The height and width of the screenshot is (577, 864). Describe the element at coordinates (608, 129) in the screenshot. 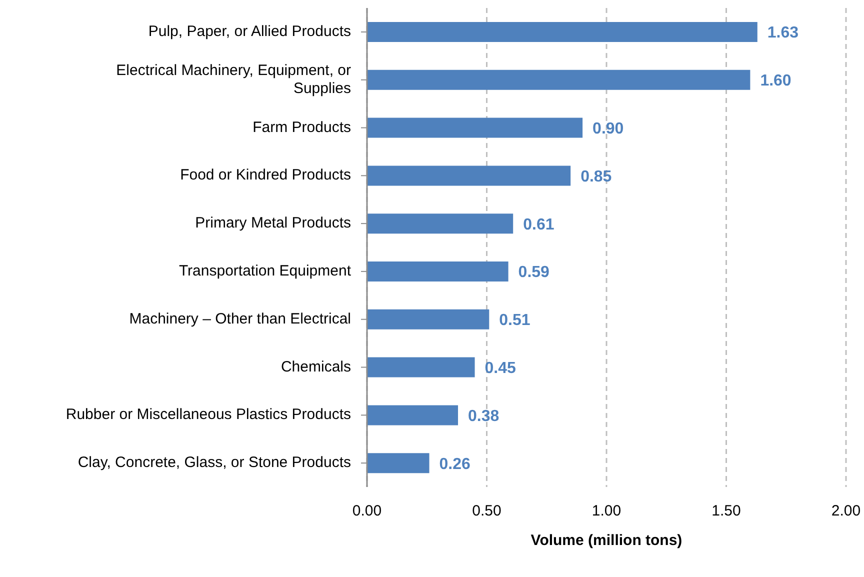

I see `data-label: 0.90` at that location.